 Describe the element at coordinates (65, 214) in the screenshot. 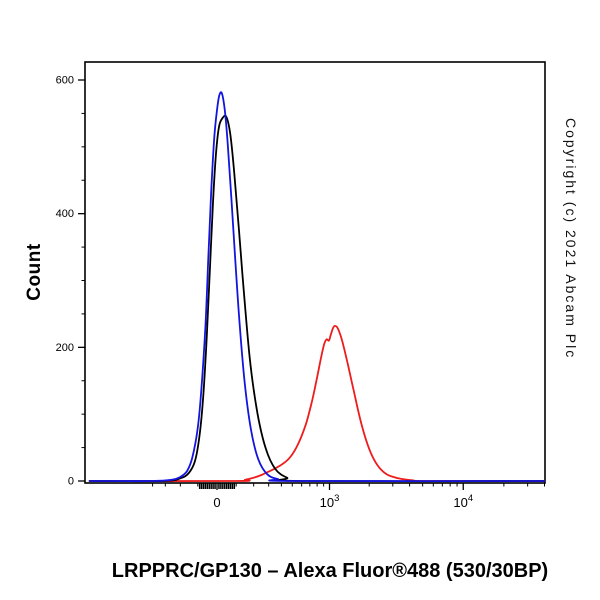

I see `y-tick-label: 400` at that location.